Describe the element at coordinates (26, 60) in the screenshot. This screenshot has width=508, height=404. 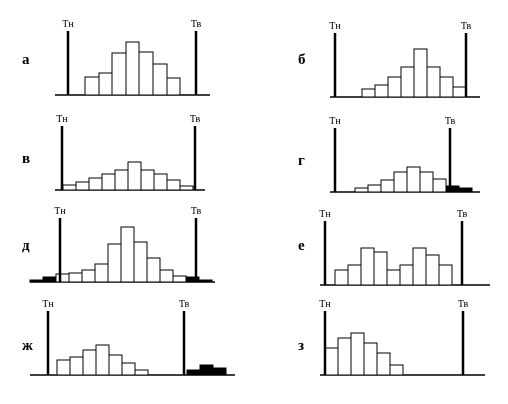
I see `panel-letter: а` at that location.